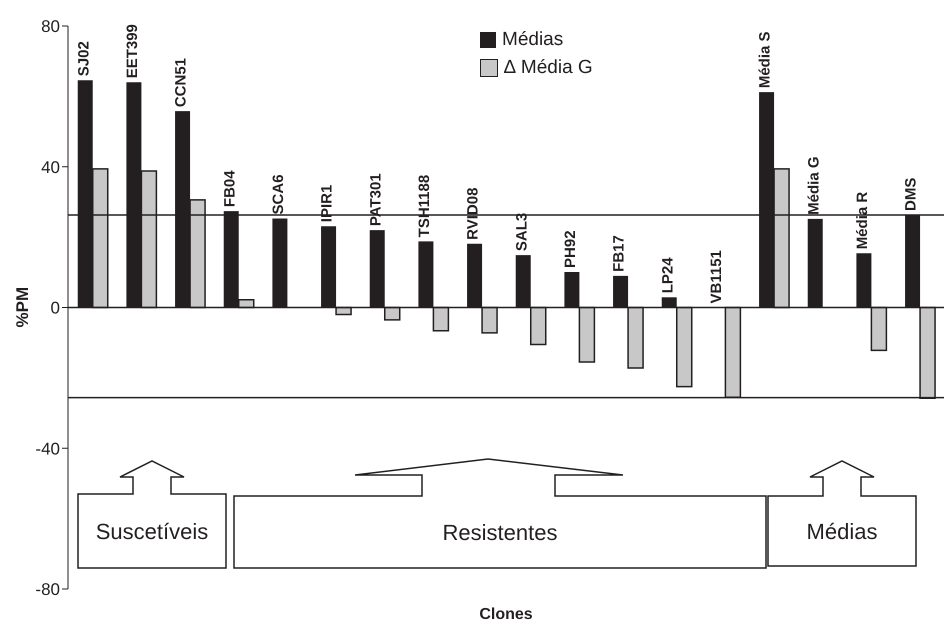 This screenshot has width=950, height=641. What do you see at coordinates (842, 531) in the screenshot?
I see `annotation: Médias` at bounding box center [842, 531].